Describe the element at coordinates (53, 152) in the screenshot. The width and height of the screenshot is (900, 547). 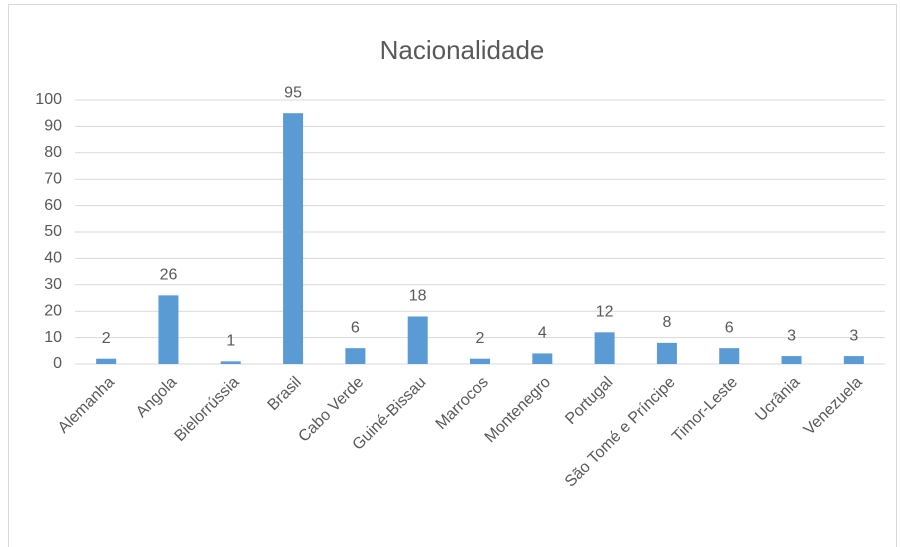
I see `y-tick-label: 80` at that location.